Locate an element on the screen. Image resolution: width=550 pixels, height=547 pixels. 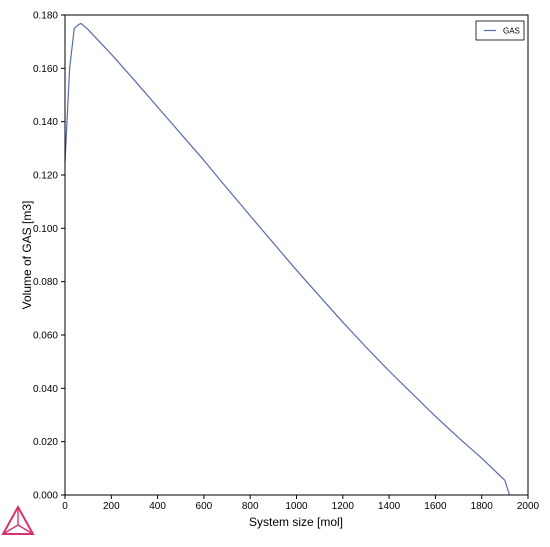
x-tick-label: 1200 is located at coordinates (343, 506).